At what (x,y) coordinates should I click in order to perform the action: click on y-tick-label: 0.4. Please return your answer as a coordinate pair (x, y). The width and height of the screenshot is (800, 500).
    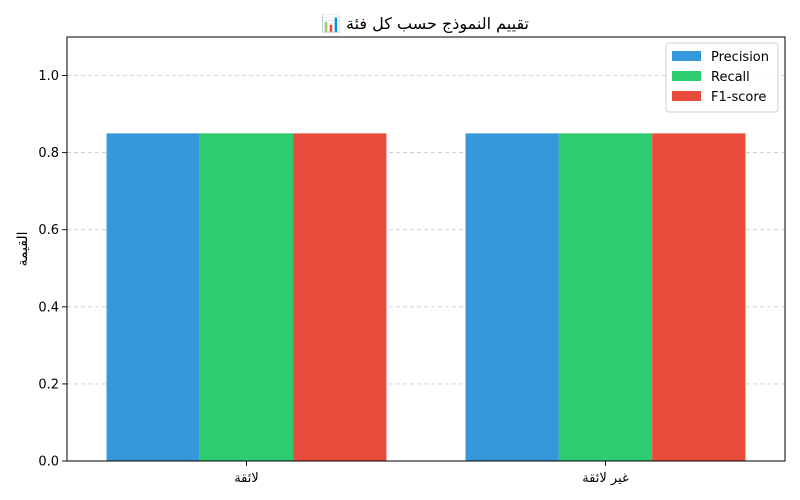
    Looking at the image, I should click on (48, 307).